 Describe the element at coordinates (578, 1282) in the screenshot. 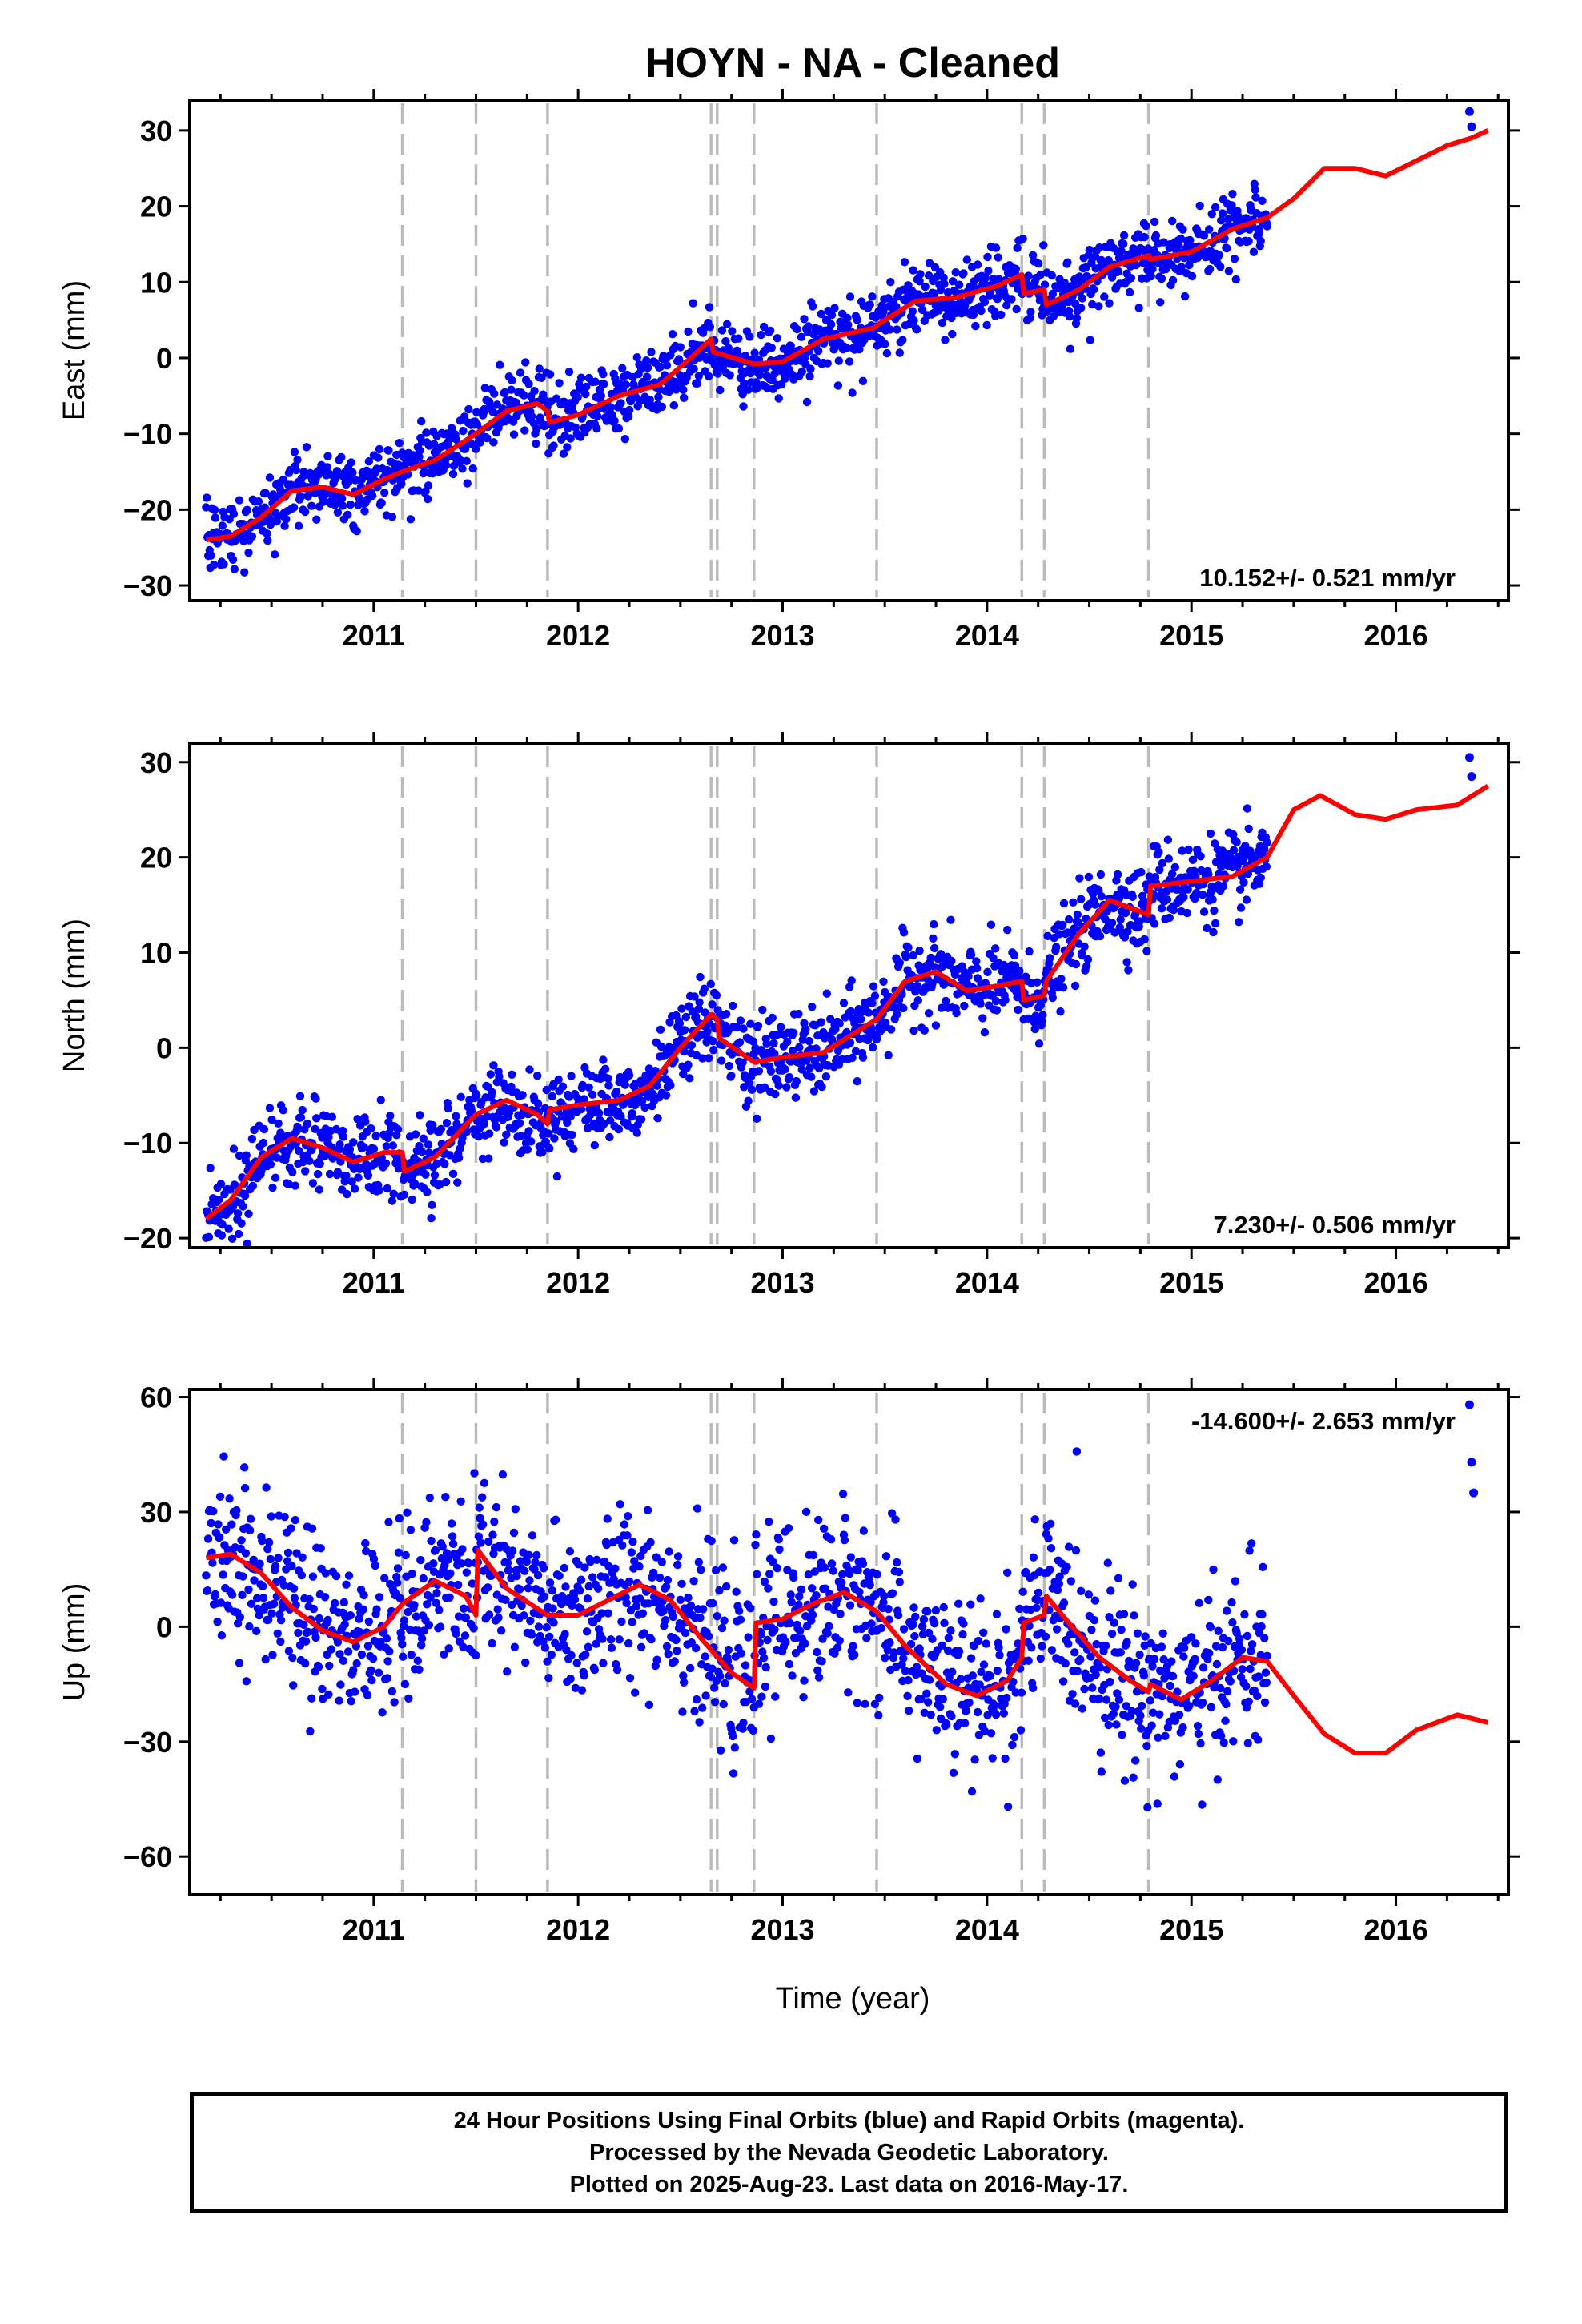

I see `north-x-tick-label: 2012` at that location.